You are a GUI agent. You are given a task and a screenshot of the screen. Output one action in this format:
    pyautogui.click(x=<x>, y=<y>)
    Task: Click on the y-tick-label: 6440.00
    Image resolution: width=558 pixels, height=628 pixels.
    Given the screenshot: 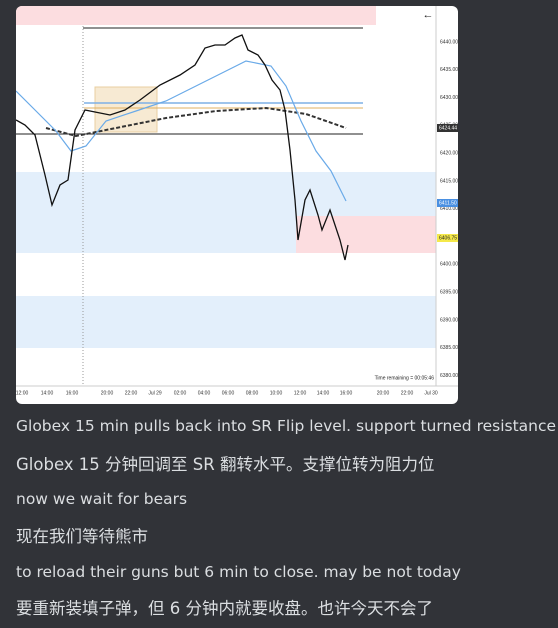 What is the action you would take?
    pyautogui.click(x=449, y=42)
    